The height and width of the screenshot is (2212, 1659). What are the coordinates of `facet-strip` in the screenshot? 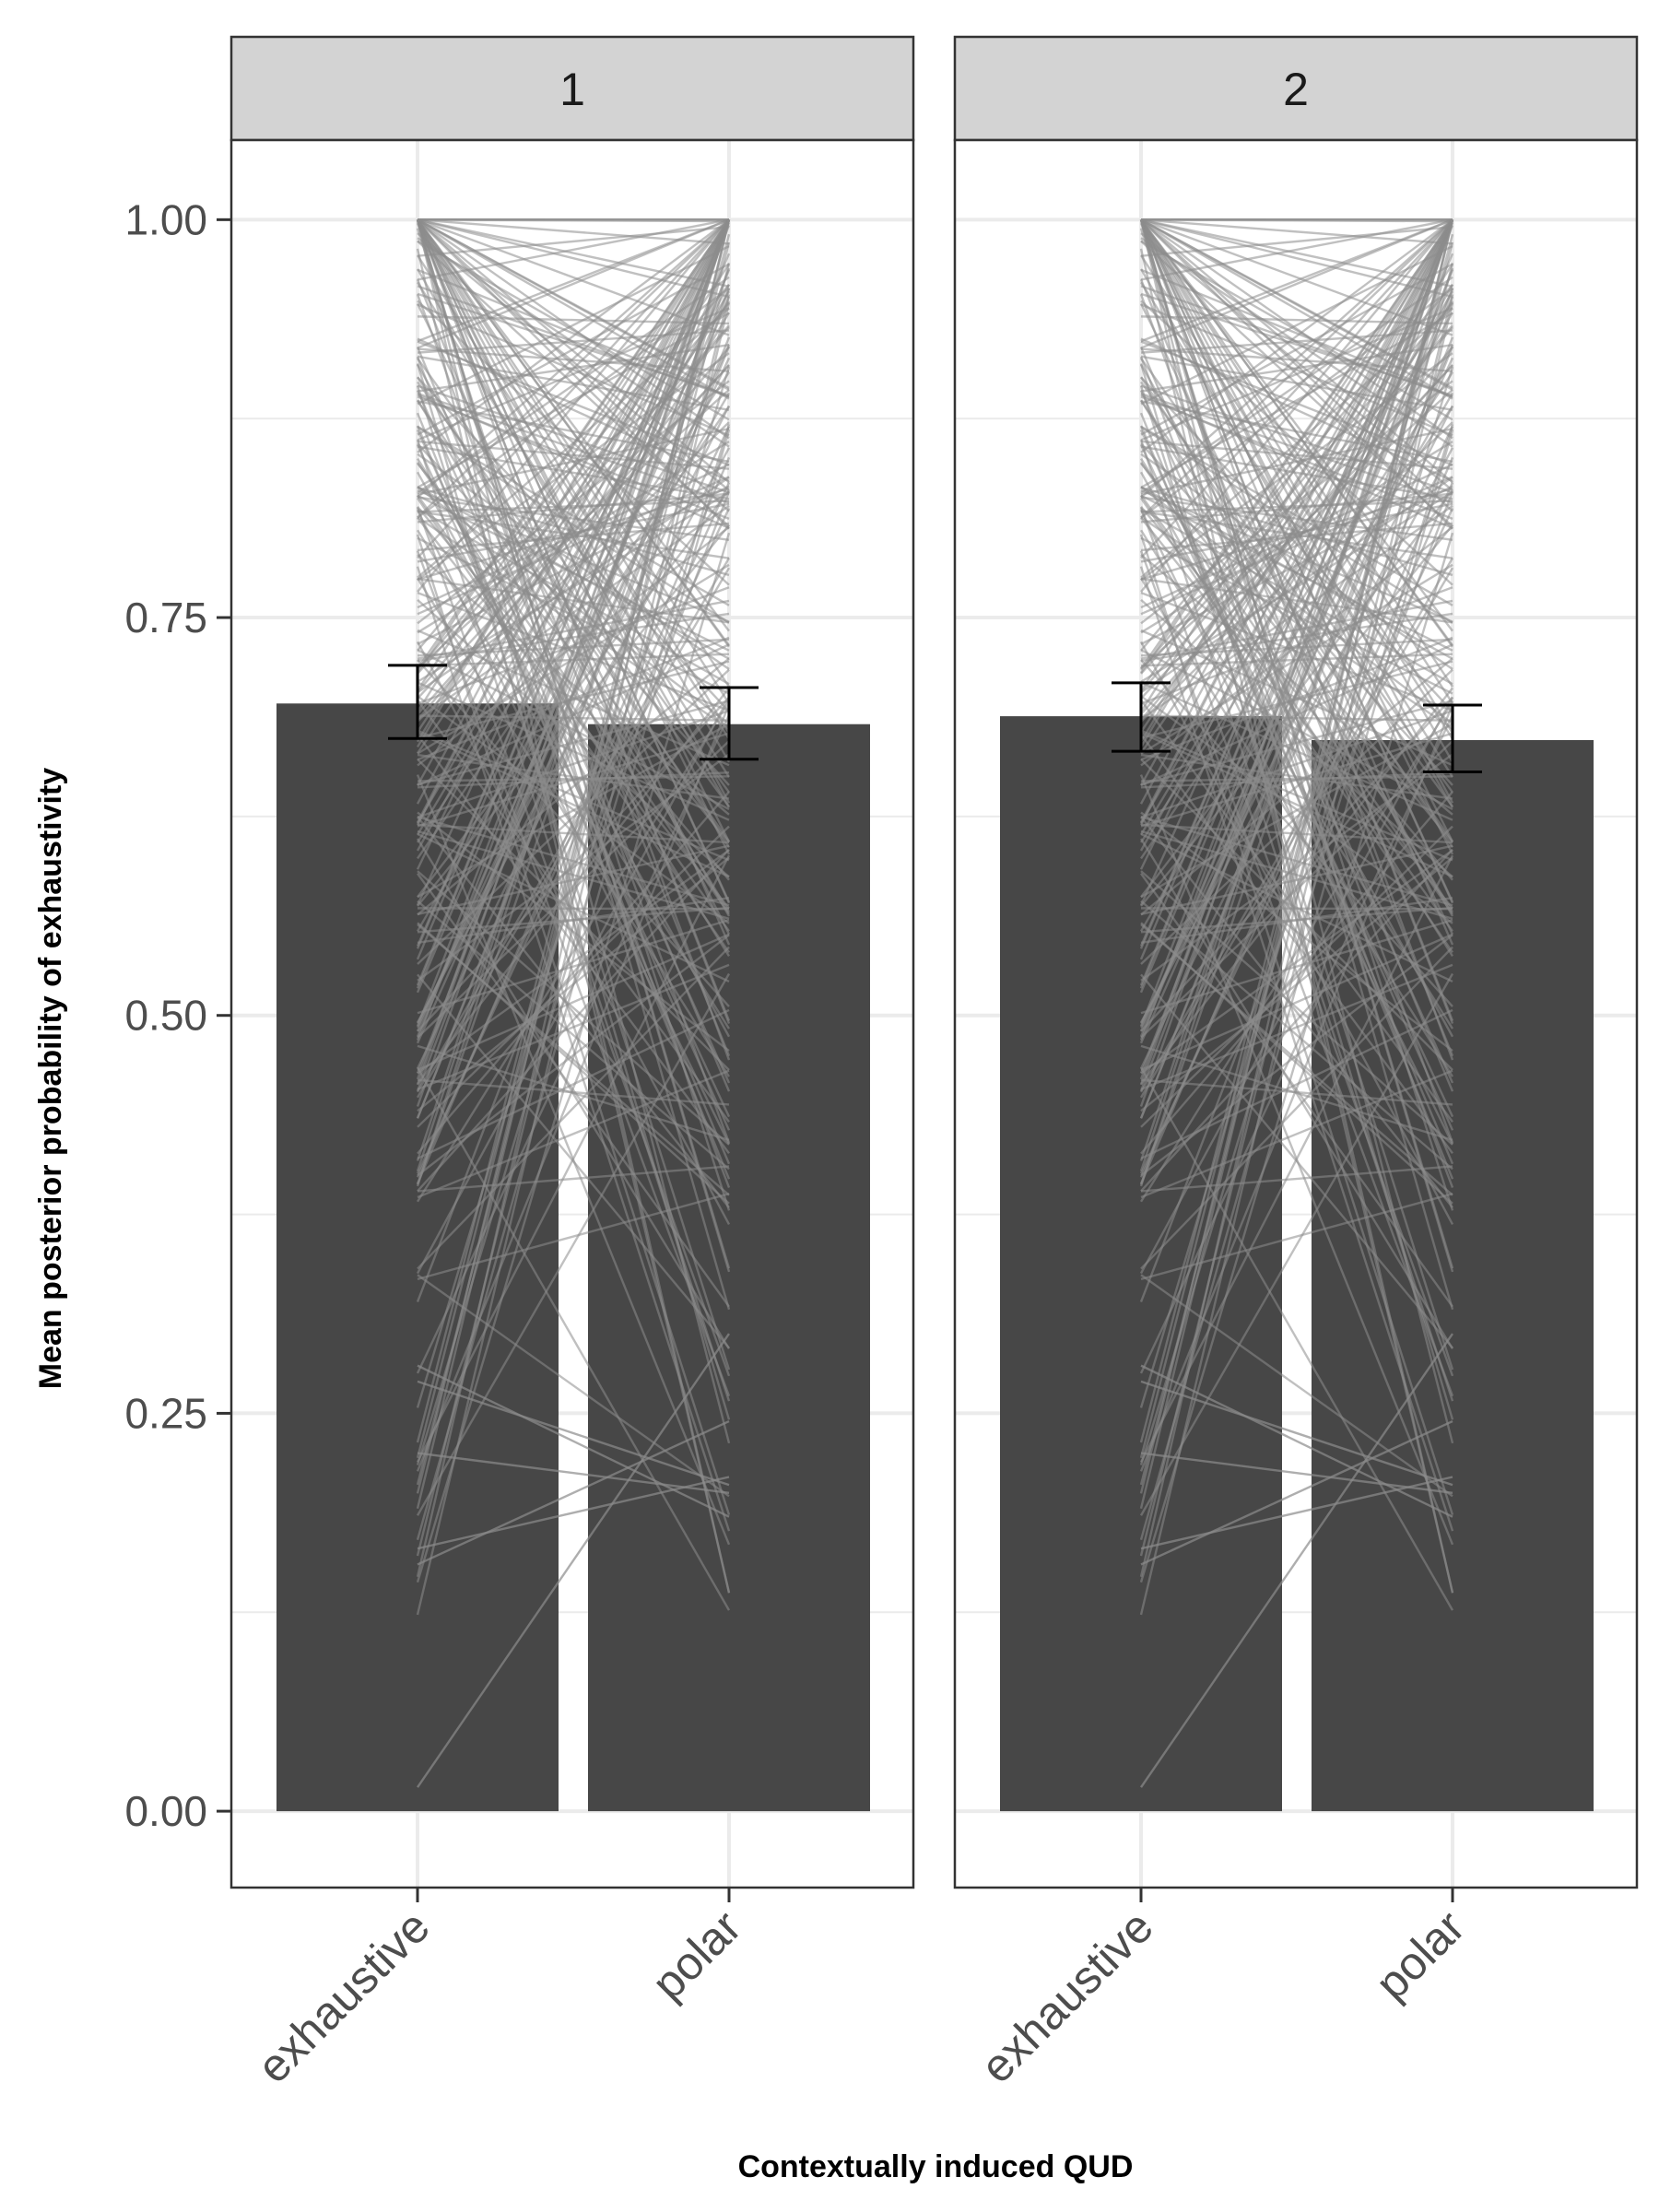 It's located at (572, 88).